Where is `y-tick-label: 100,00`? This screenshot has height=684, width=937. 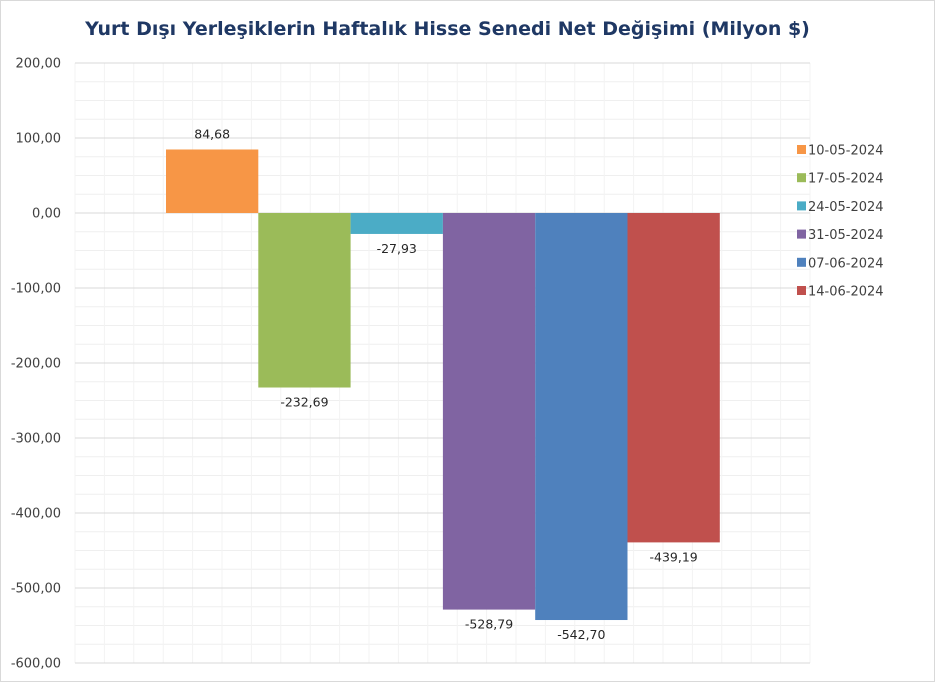 y-tick-label: 100,00 is located at coordinates (39, 139).